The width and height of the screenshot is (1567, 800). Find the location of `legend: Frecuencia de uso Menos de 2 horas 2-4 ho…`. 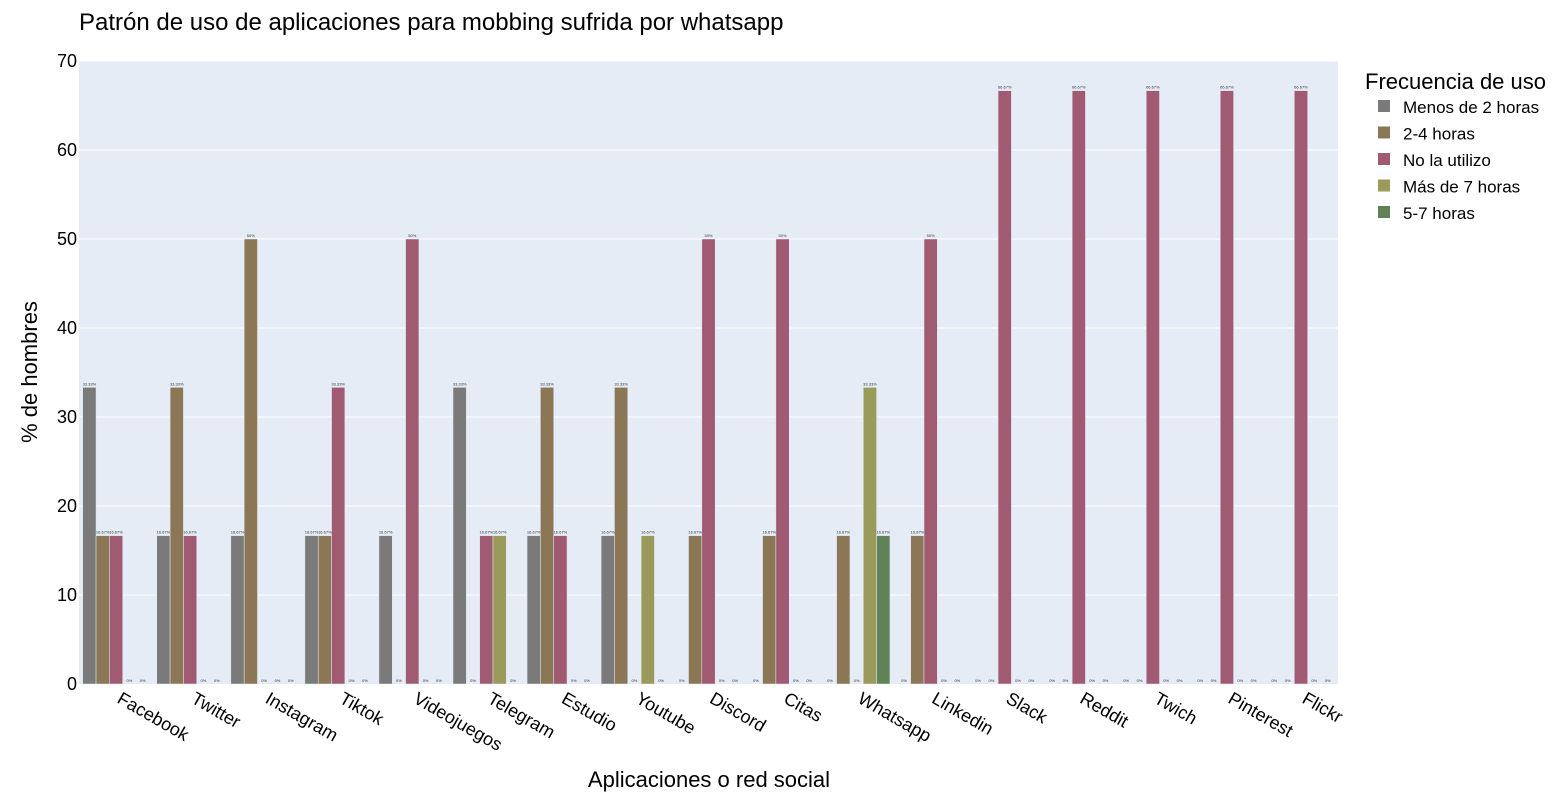

legend: Frecuencia de uso Menos de 2 horas 2-4 ho… is located at coordinates (1455, 146).